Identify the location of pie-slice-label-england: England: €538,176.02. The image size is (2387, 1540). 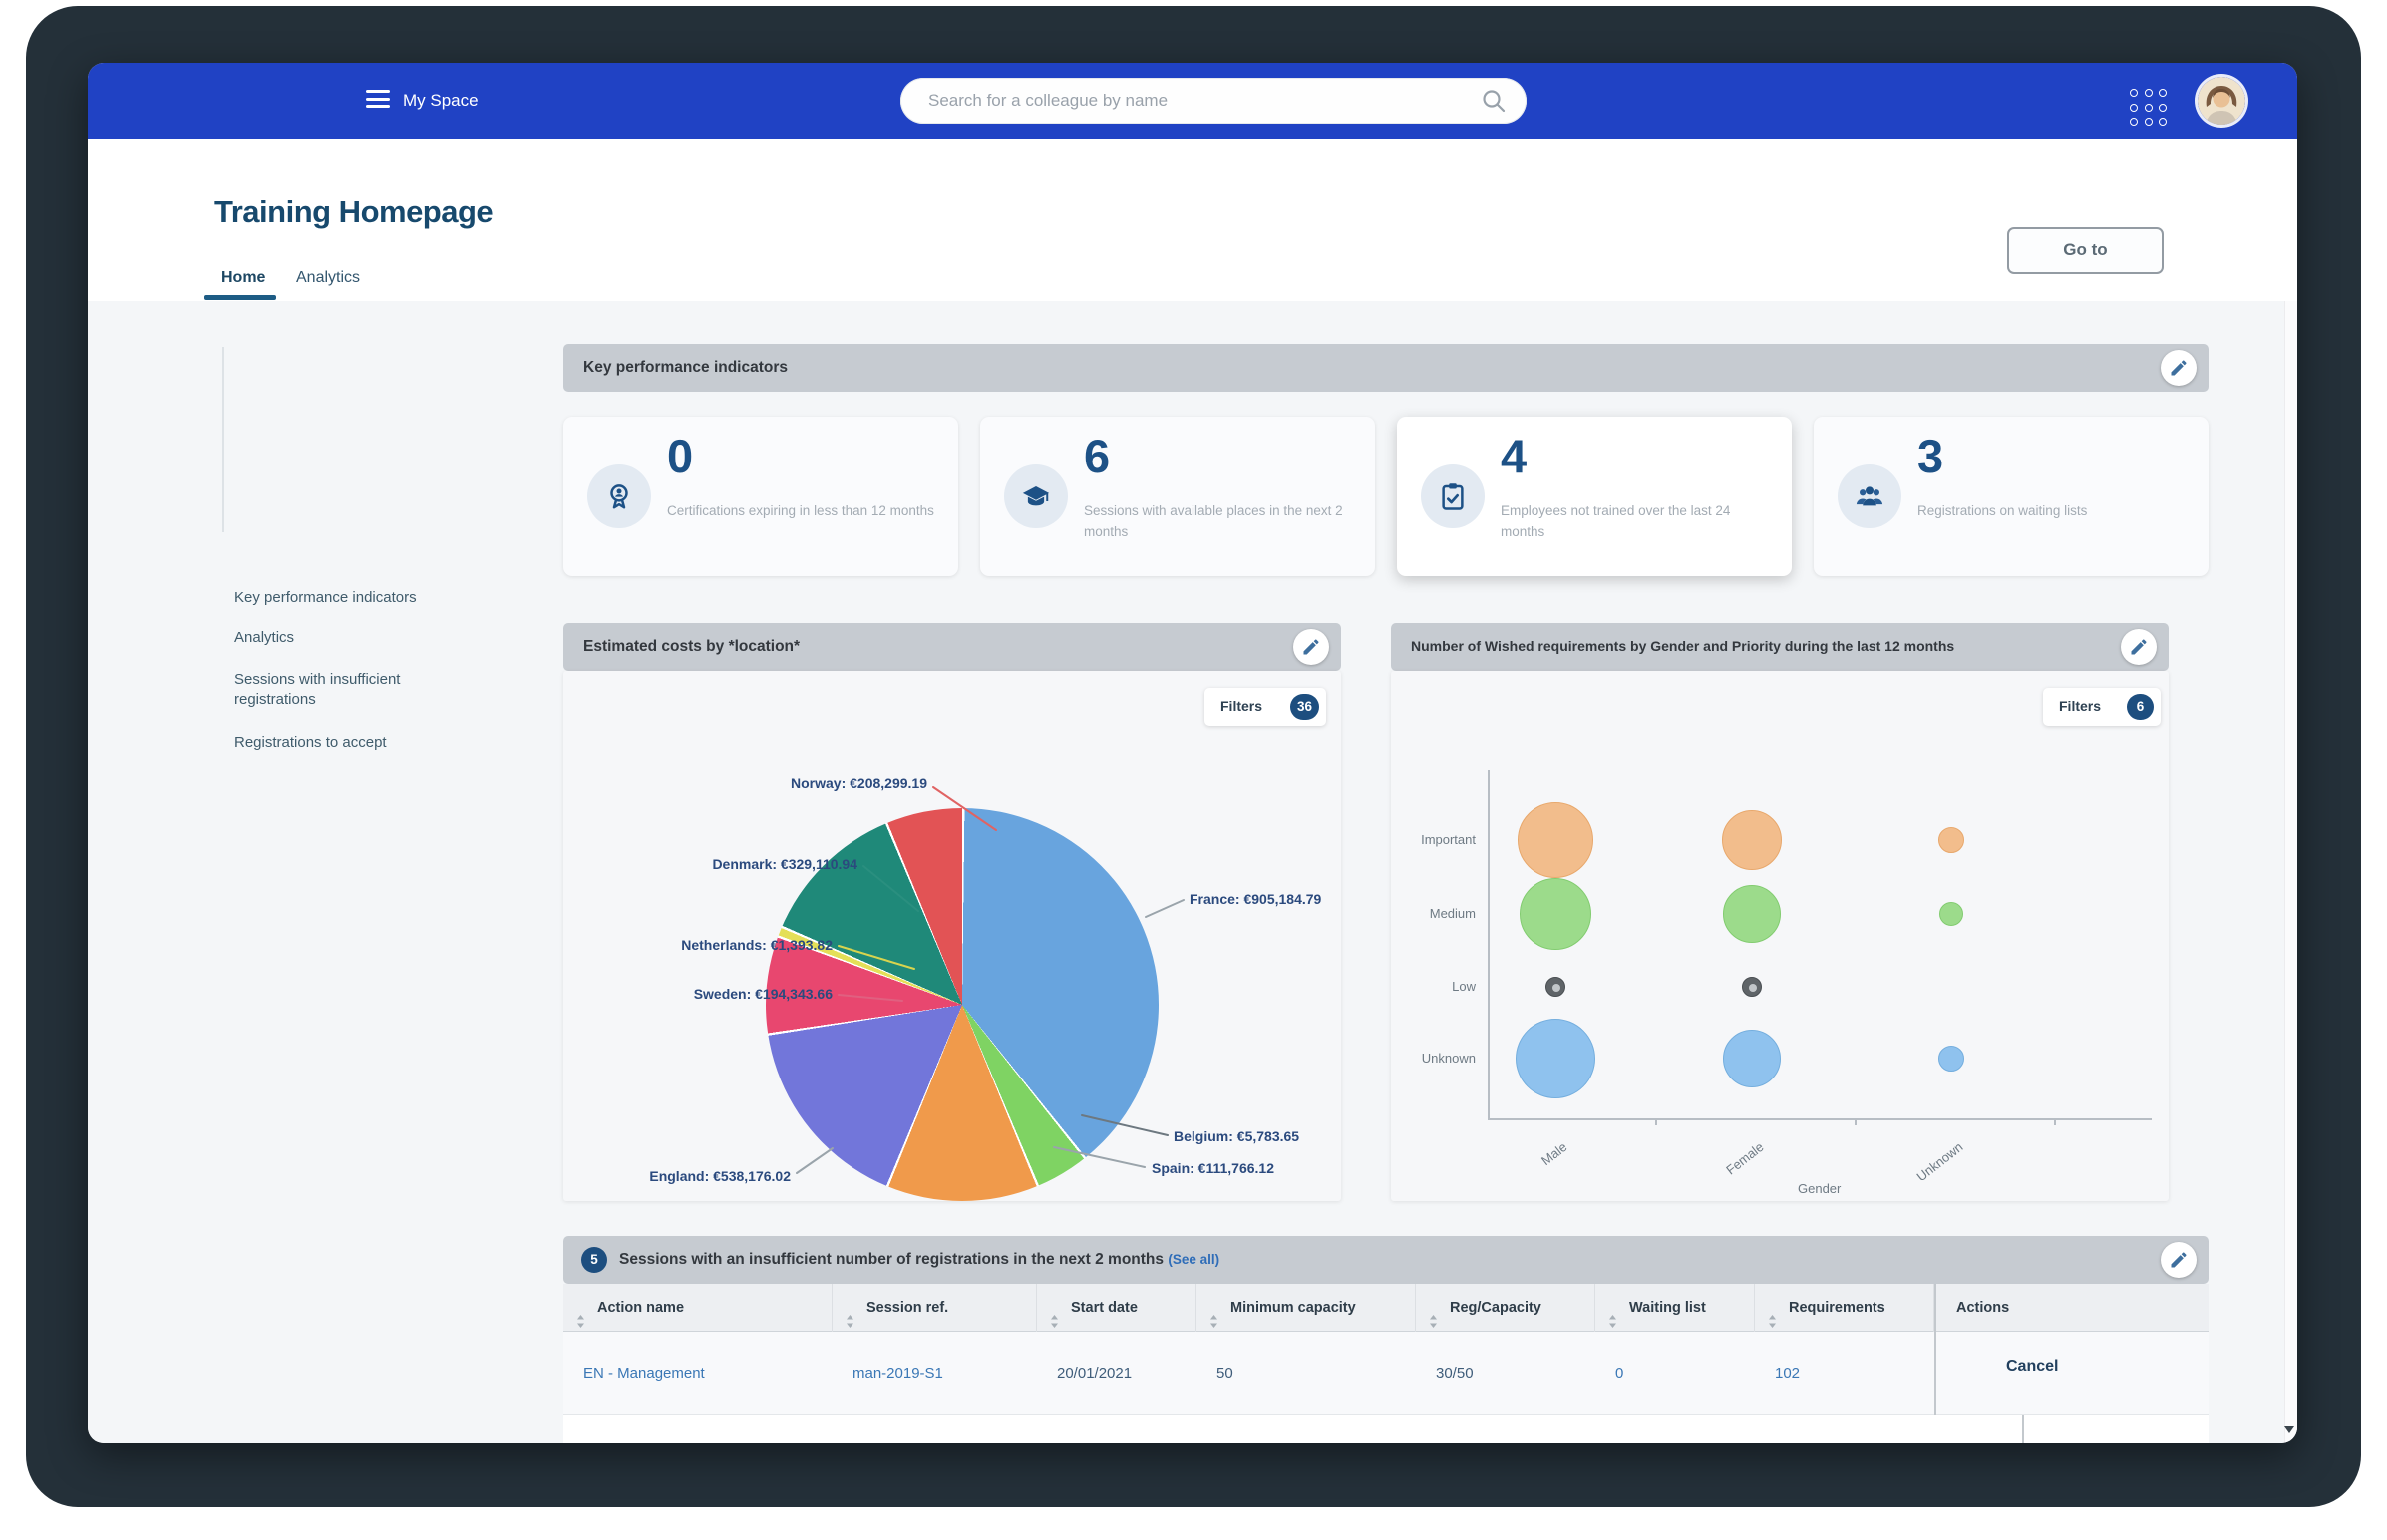
(720, 1176).